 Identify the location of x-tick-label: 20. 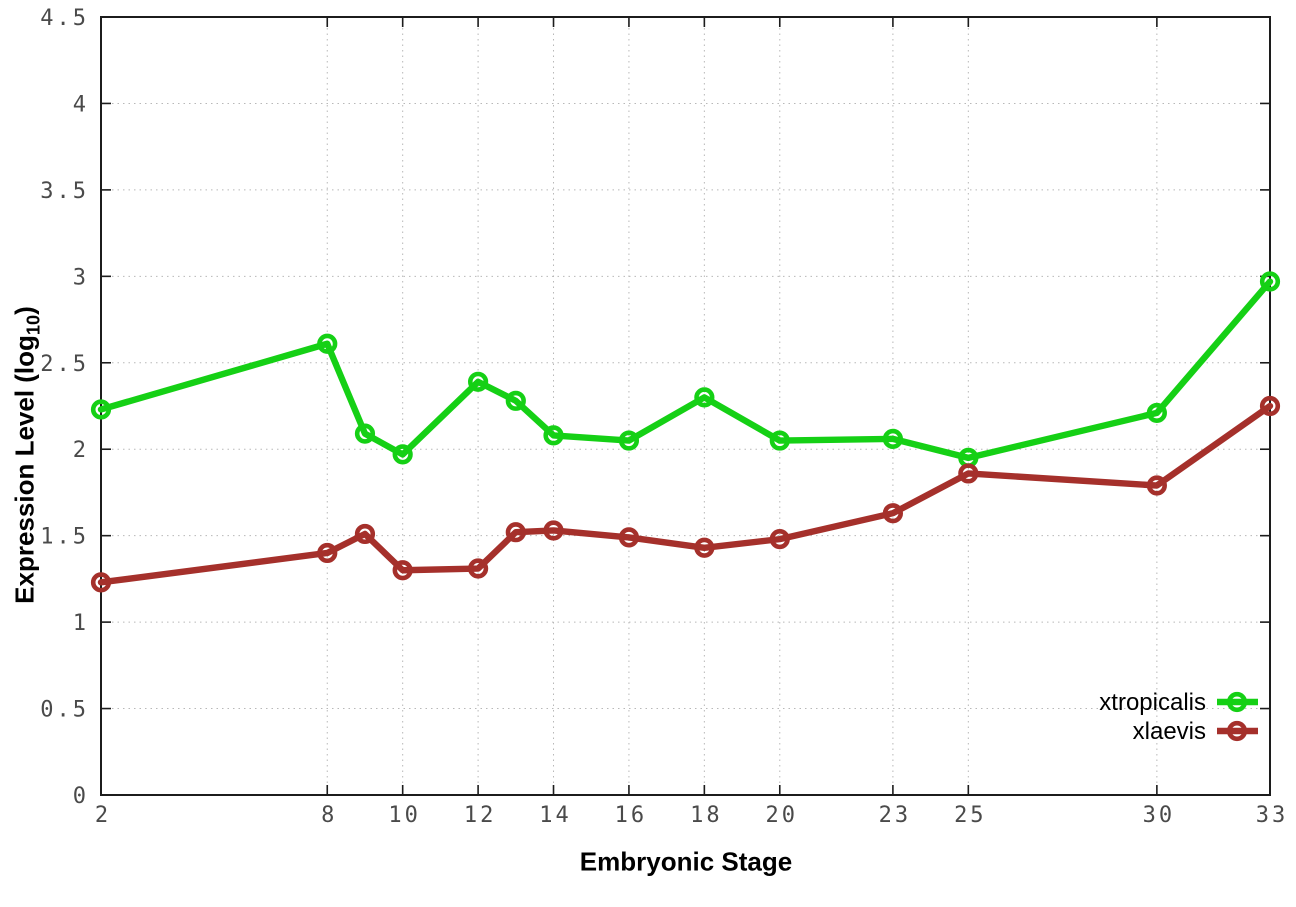
(782, 815).